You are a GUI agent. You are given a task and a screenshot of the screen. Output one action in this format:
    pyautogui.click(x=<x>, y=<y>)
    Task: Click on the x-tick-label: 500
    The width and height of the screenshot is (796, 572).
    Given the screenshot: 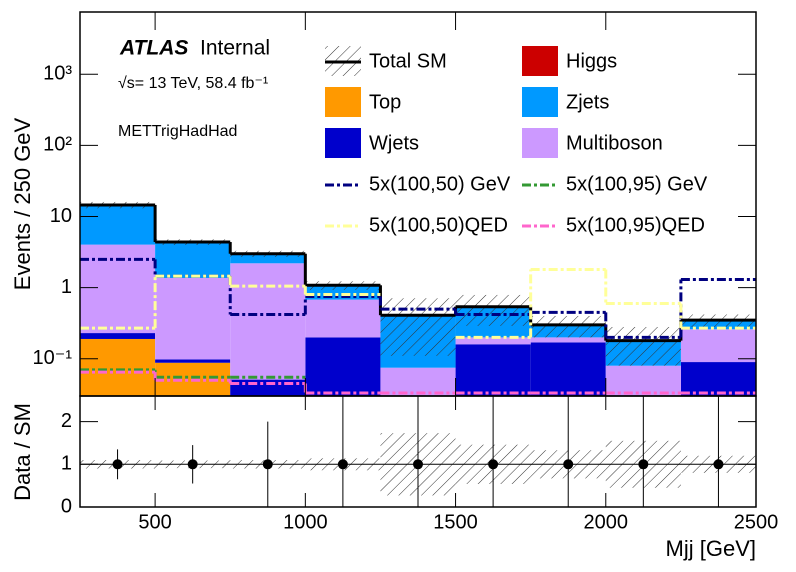 What is the action you would take?
    pyautogui.click(x=154, y=522)
    